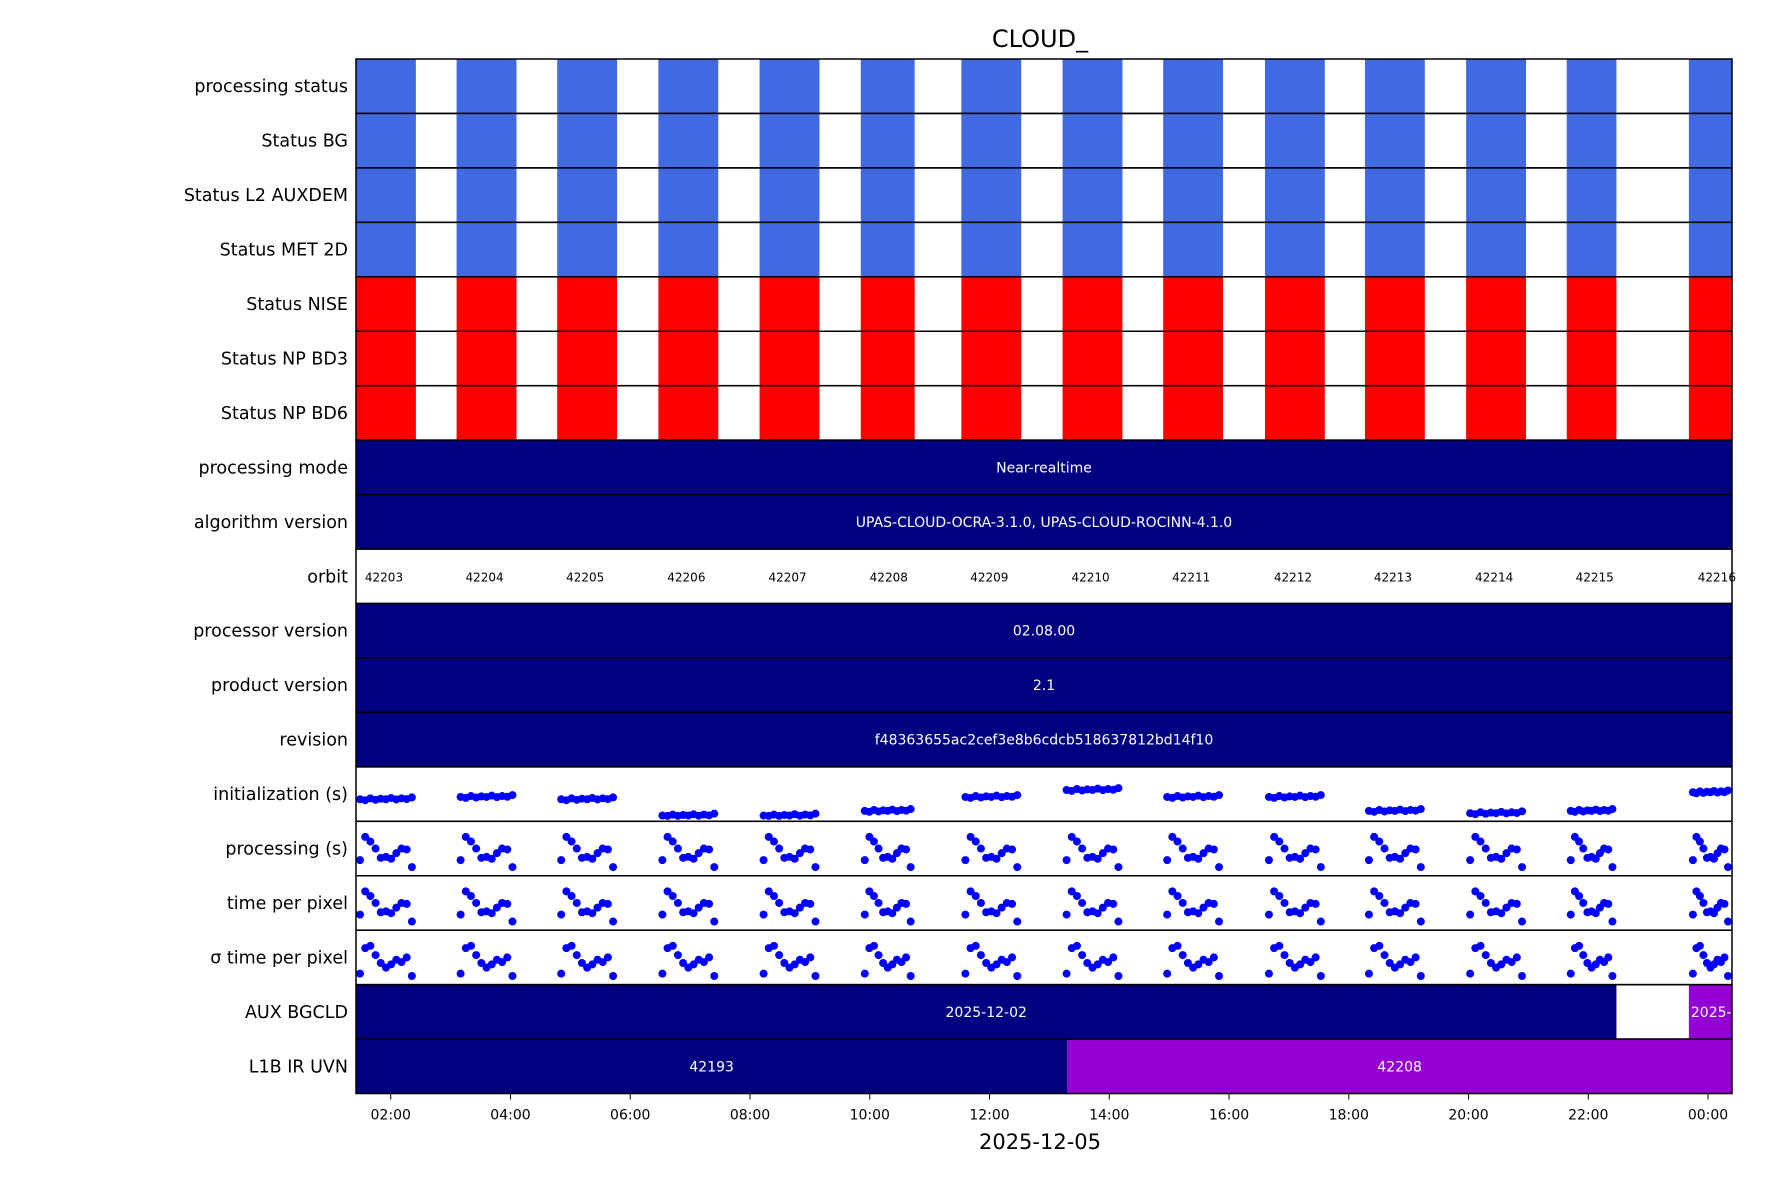 Image resolution: width=1771 pixels, height=1181 pixels. Describe the element at coordinates (870, 1116) in the screenshot. I see `x-tick-label: 10:00` at that location.